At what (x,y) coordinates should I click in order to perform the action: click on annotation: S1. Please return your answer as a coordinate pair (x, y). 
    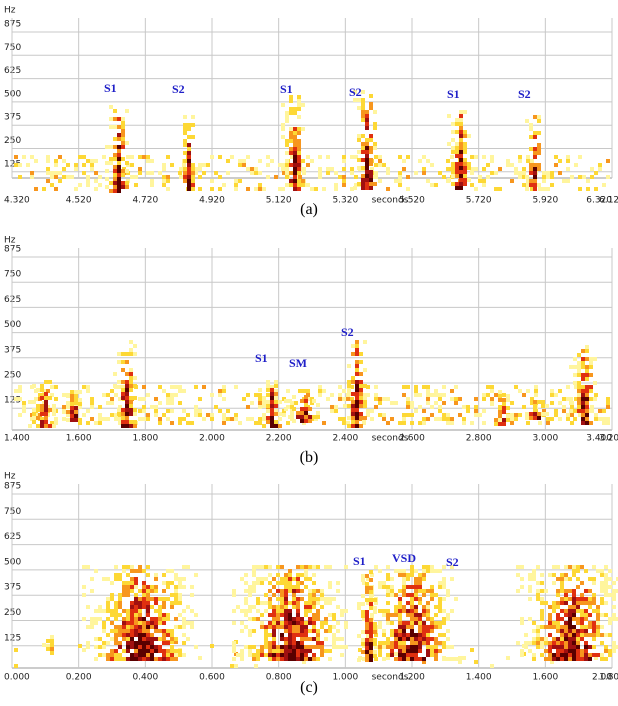
    Looking at the image, I should click on (286, 89).